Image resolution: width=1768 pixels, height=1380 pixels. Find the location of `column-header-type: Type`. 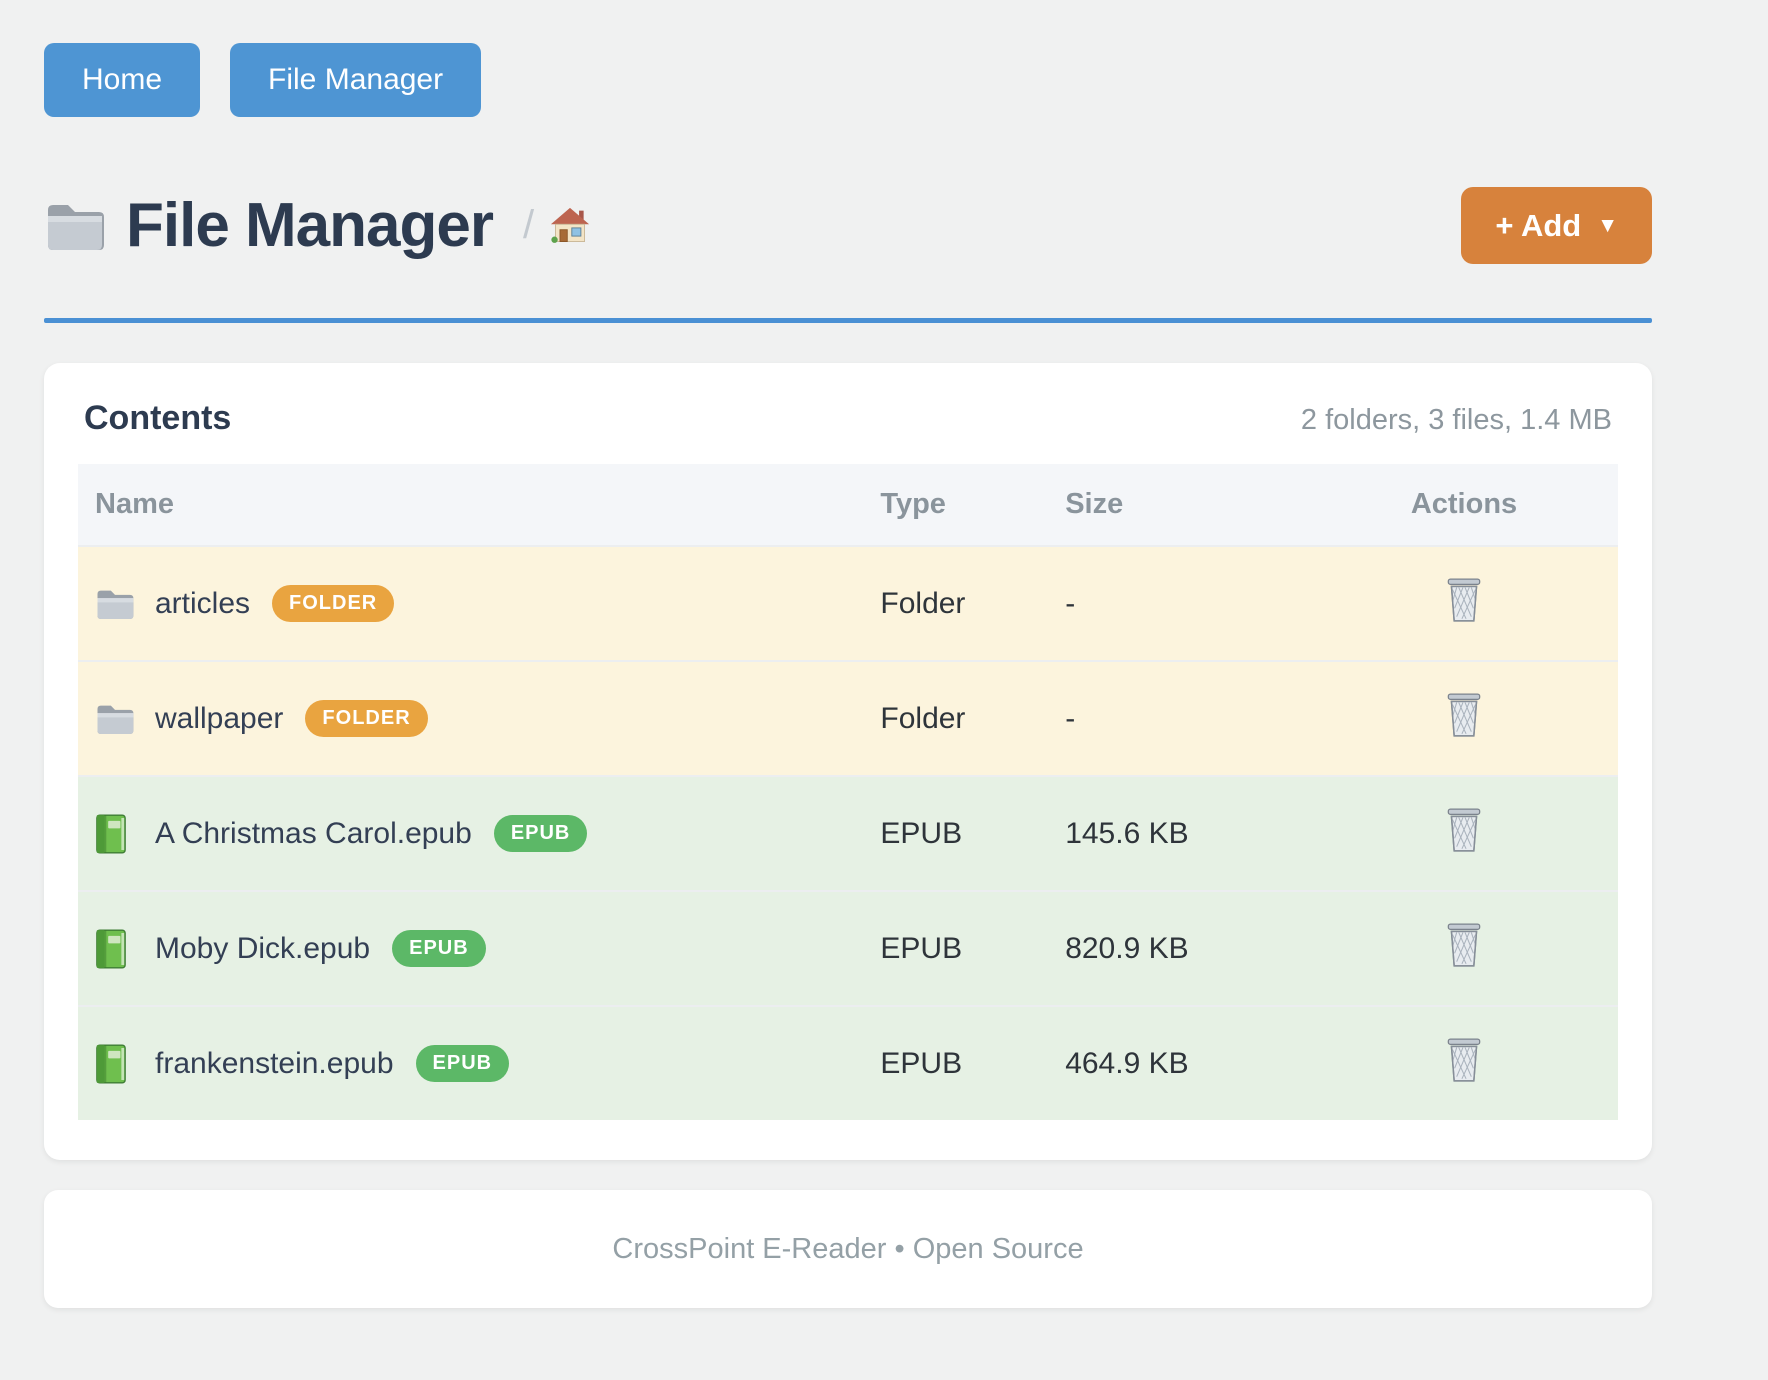

column-header-type: Type is located at coordinates (913, 504).